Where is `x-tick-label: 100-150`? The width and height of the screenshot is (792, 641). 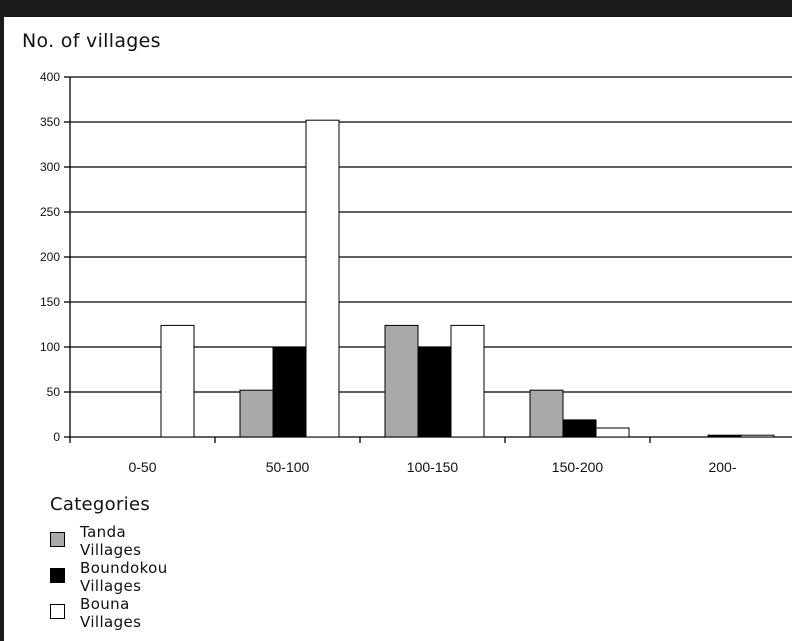 x-tick-label: 100-150 is located at coordinates (433, 467).